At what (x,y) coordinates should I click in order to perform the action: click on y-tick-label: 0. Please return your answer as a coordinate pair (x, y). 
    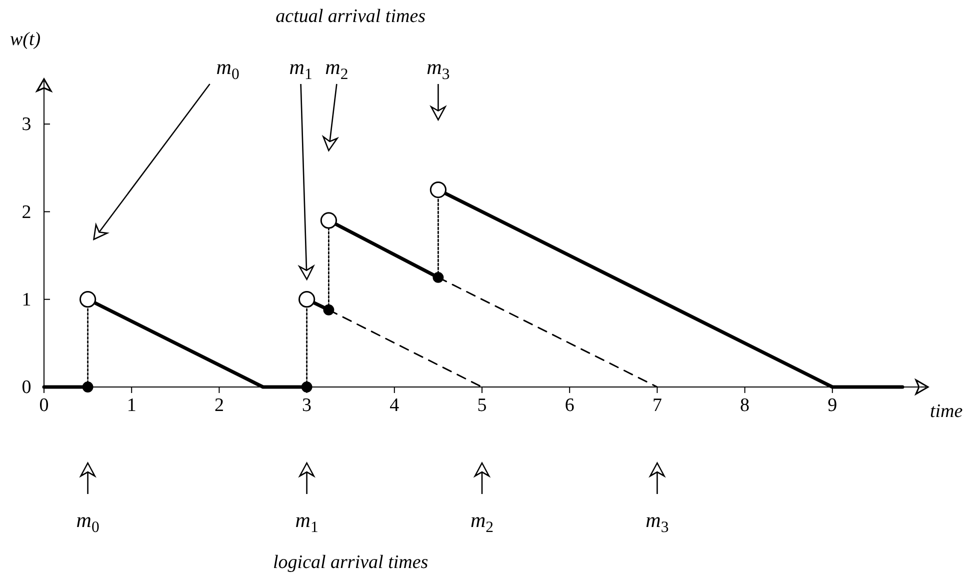
    Looking at the image, I should click on (27, 387).